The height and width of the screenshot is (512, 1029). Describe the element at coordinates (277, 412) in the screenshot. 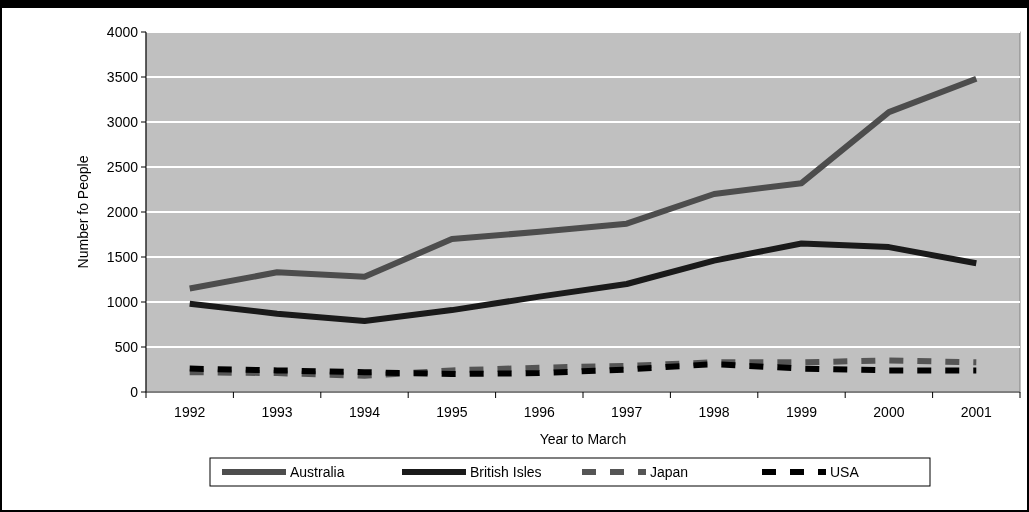

I see `x-tick-label: 1993` at that location.